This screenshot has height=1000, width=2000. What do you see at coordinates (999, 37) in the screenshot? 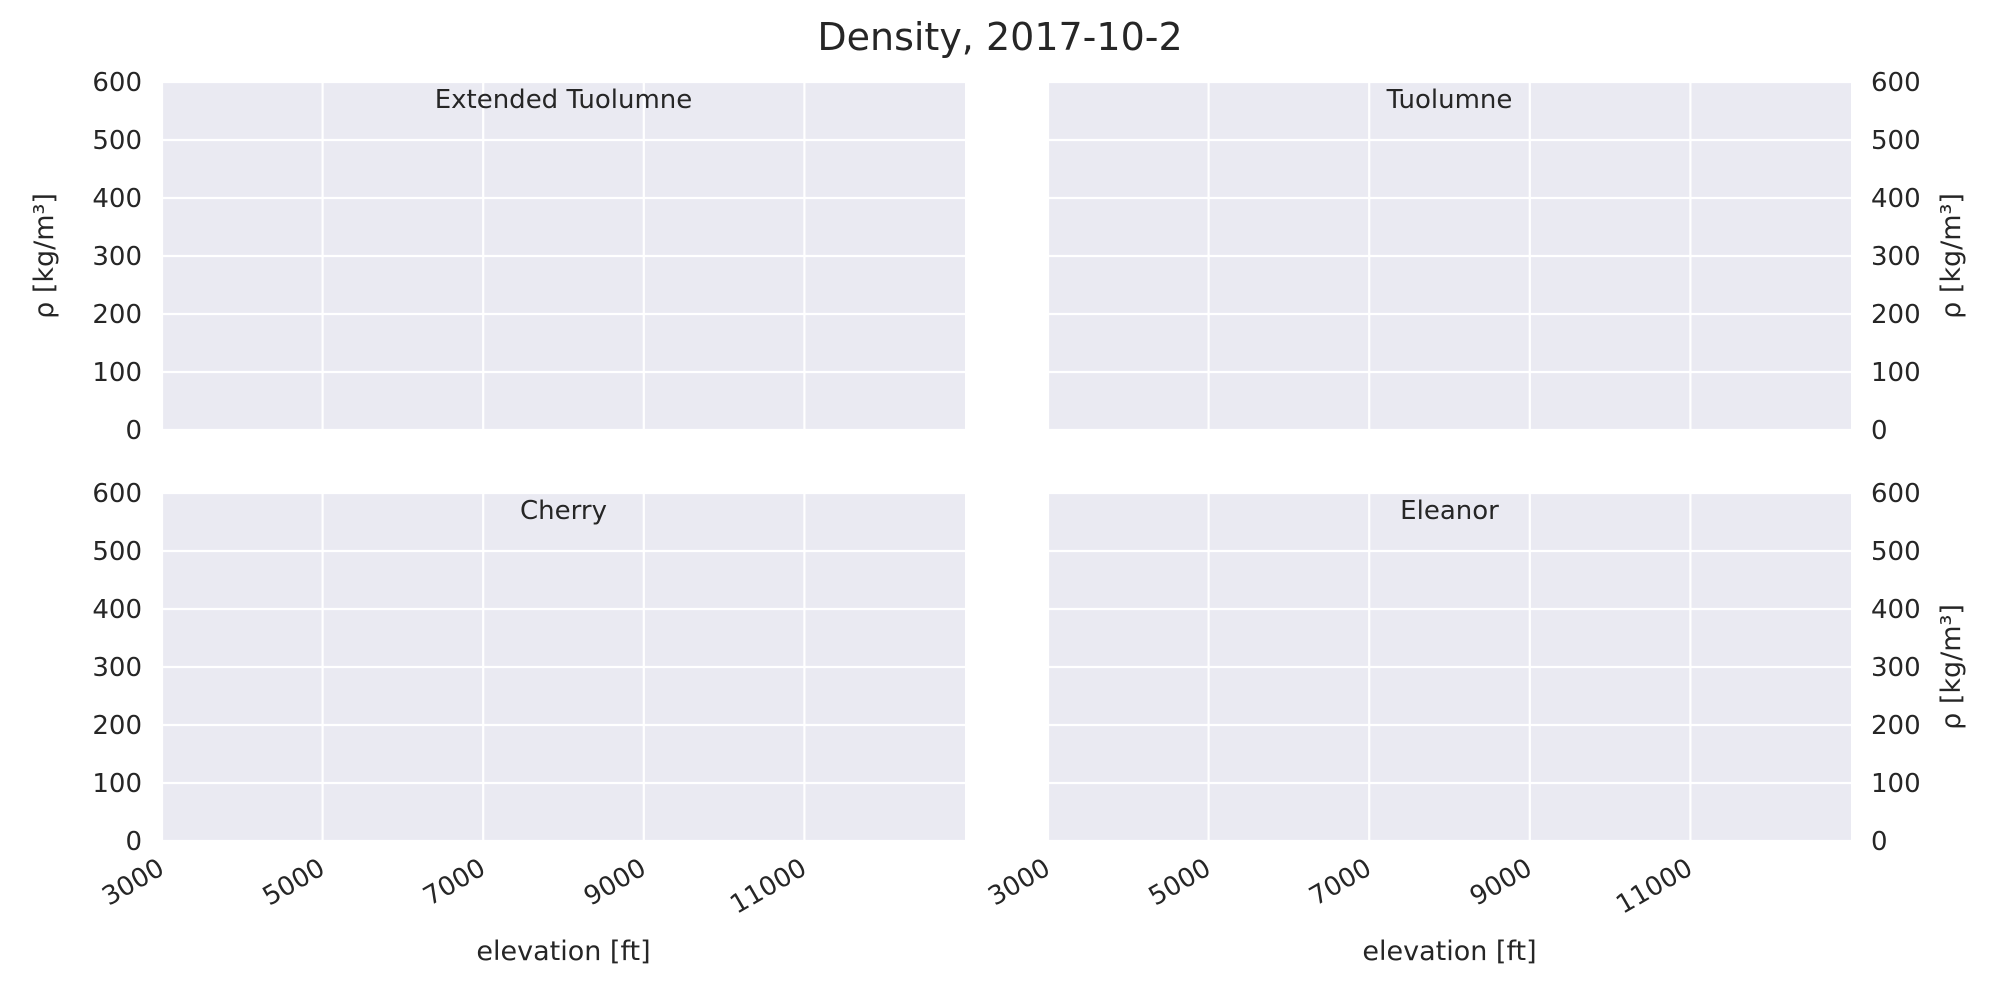
I see `figure-title: Density, 2017-10-2` at bounding box center [999, 37].